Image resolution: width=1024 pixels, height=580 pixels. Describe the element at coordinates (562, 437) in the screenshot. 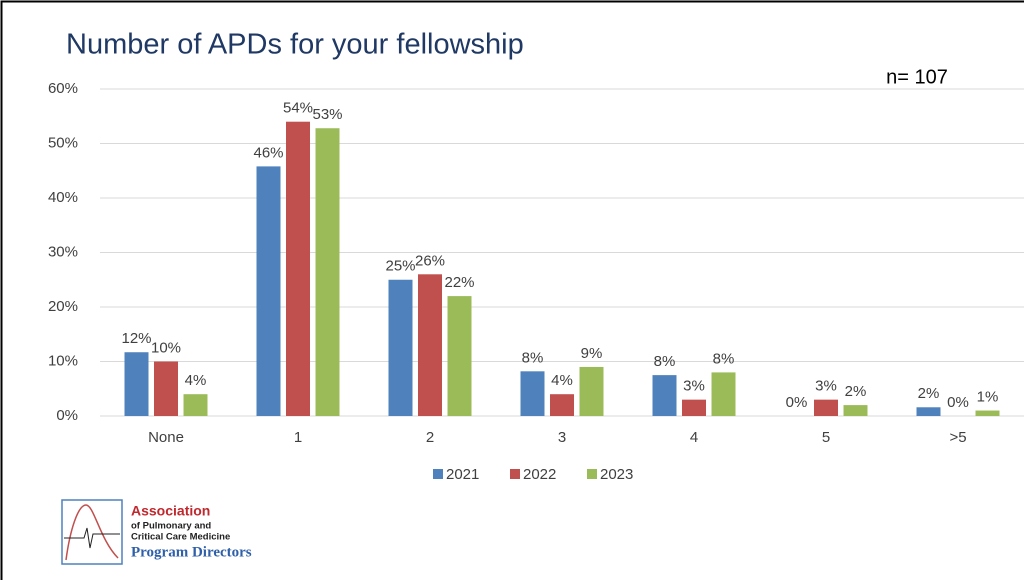

I see `x-tick-label: 3` at that location.